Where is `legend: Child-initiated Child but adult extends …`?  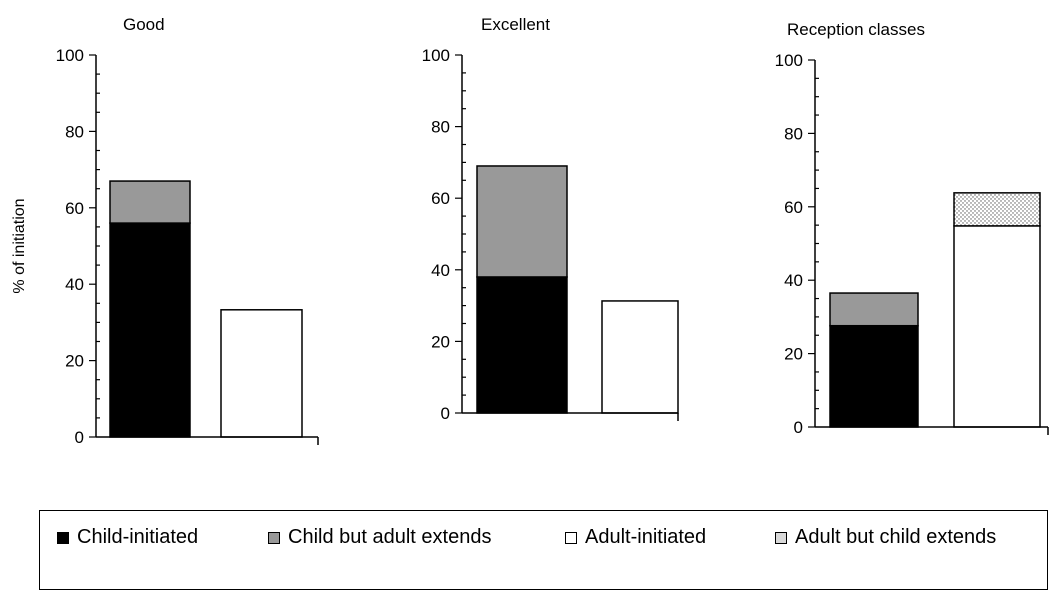 legend: Child-initiated Child but adult extends … is located at coordinates (543, 550).